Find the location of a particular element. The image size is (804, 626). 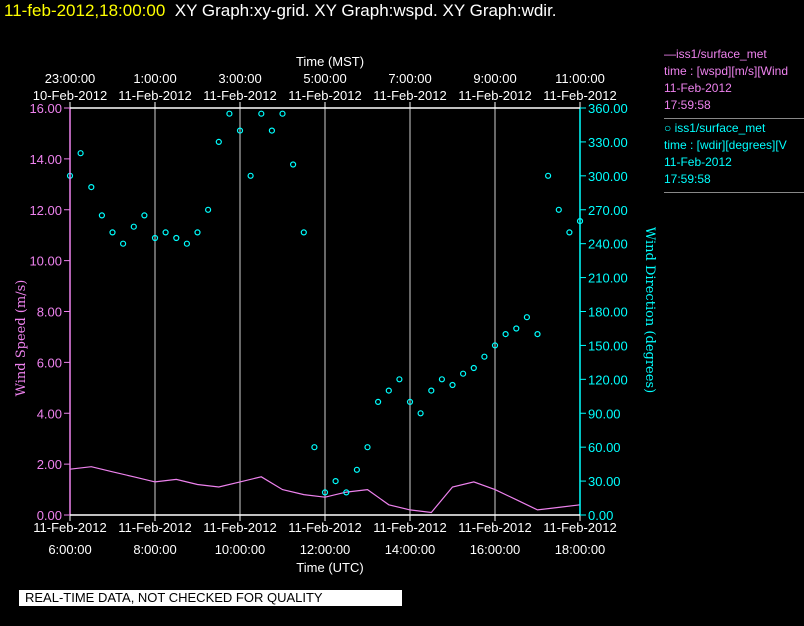

y-left-axis-label: Wind Speed (m/s) is located at coordinates (21, 338).